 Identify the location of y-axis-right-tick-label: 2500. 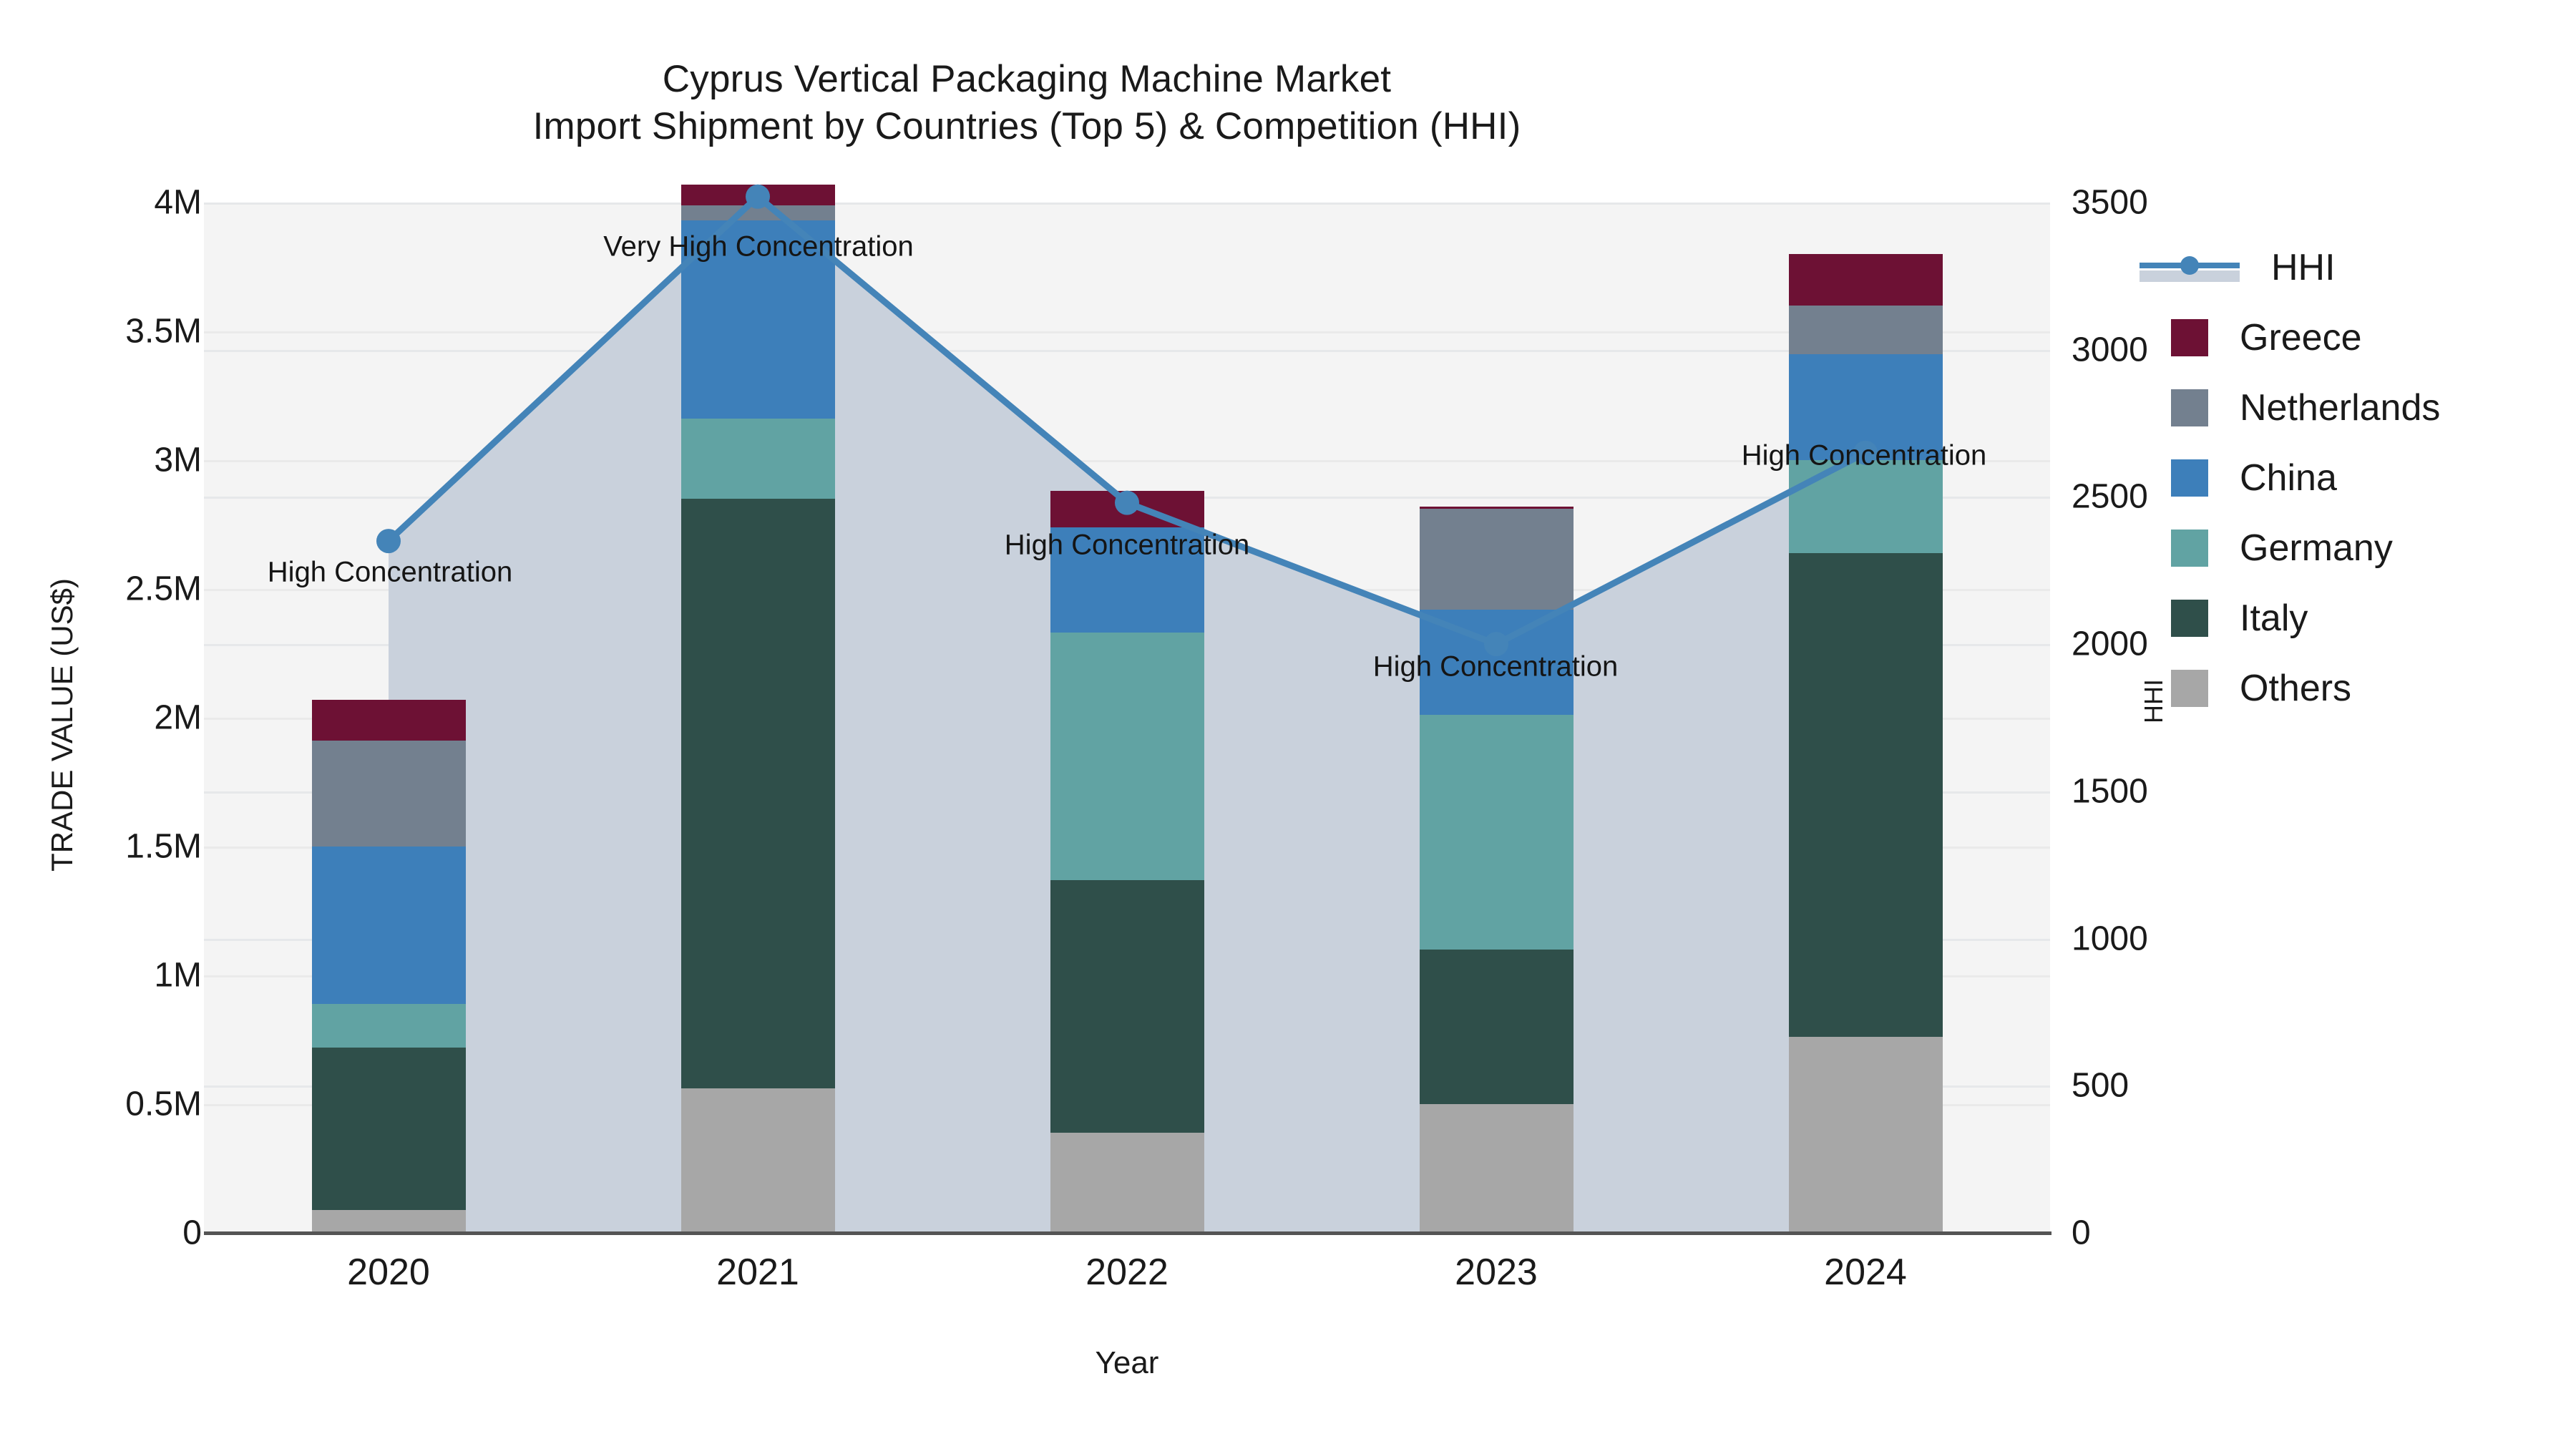
(2110, 496).